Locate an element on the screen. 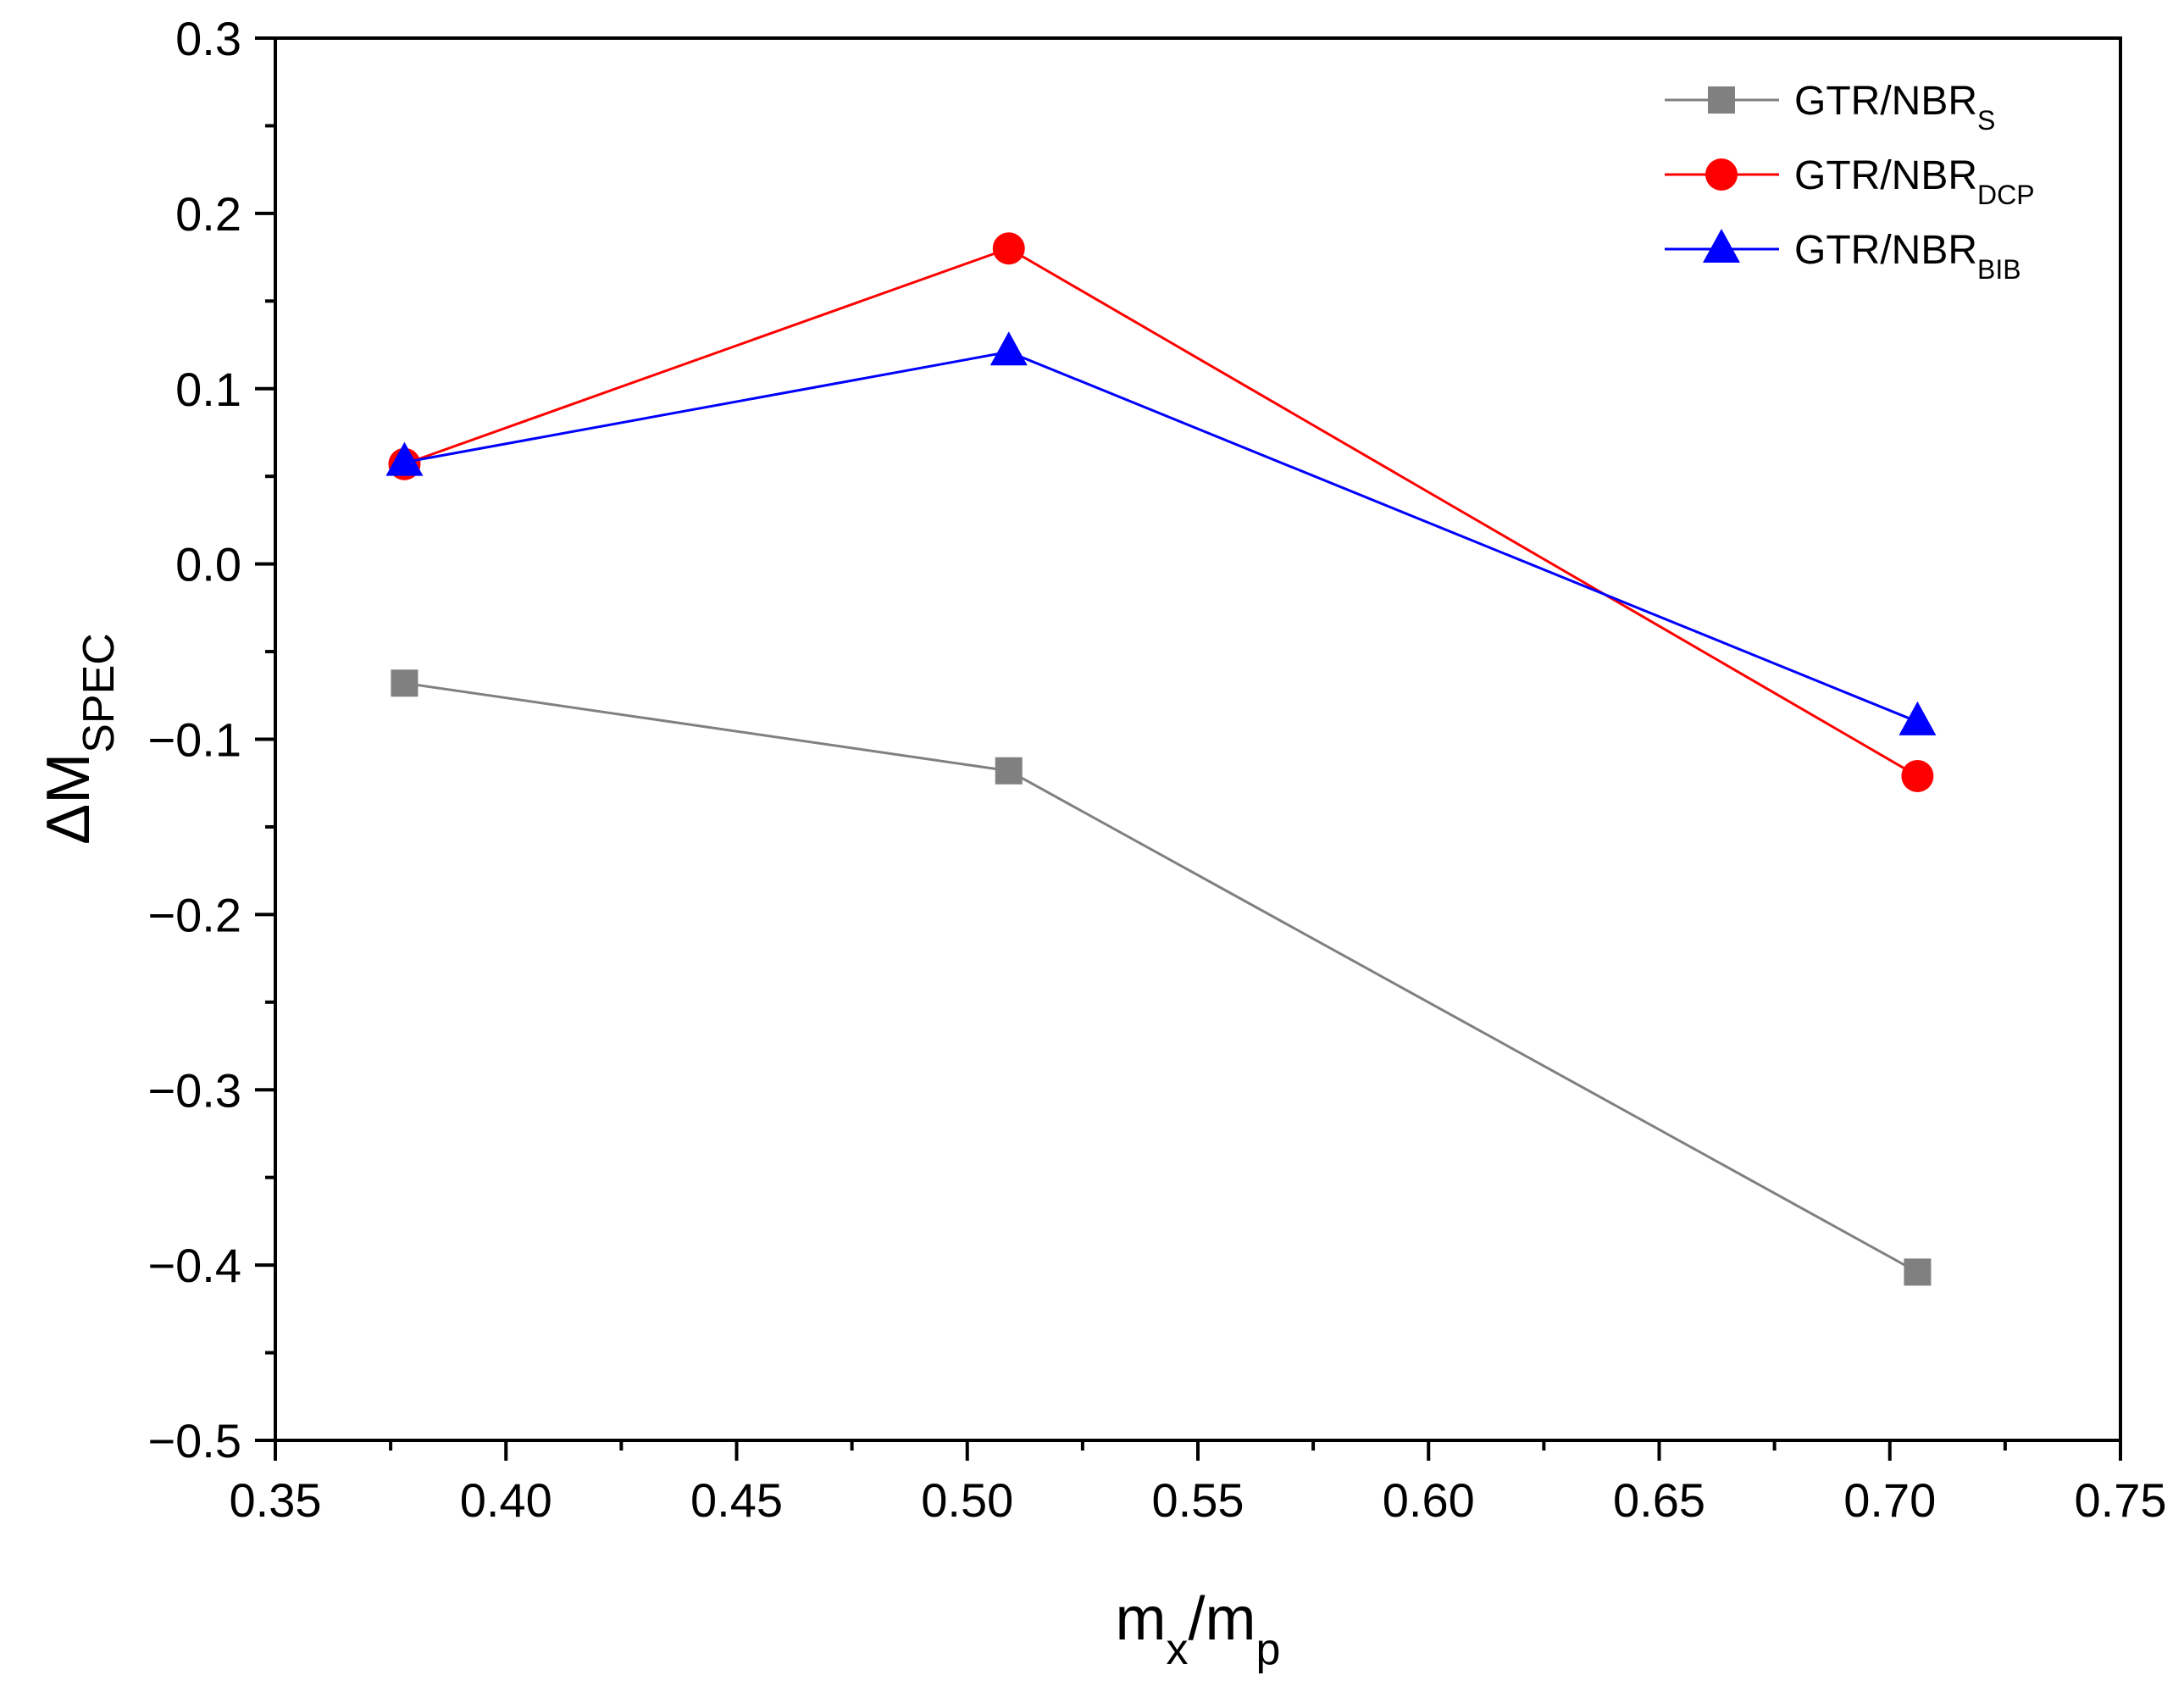 This screenshot has height=1692, width=2184. y-axis-title-sub: SPEC is located at coordinates (99, 693).